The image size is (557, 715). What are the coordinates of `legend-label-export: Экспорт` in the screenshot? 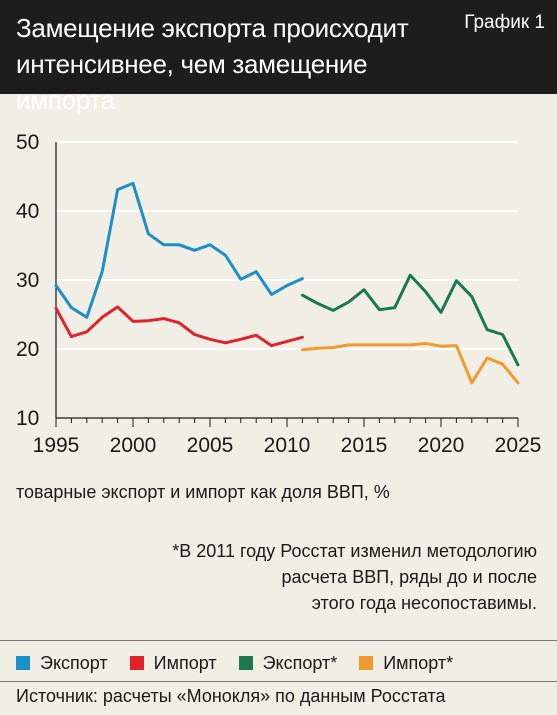 It's located at (74, 662).